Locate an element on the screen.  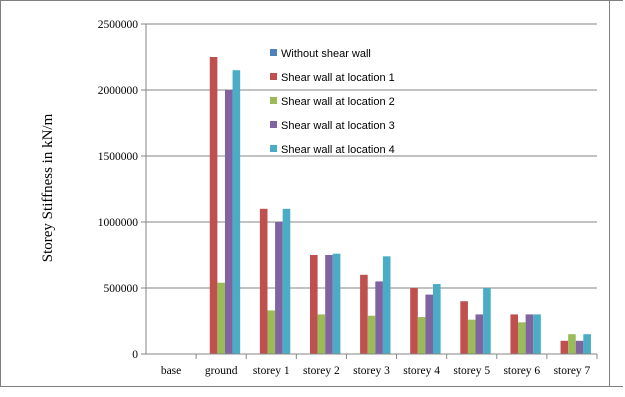
x-tick-label: storey 1 is located at coordinates (271, 371).